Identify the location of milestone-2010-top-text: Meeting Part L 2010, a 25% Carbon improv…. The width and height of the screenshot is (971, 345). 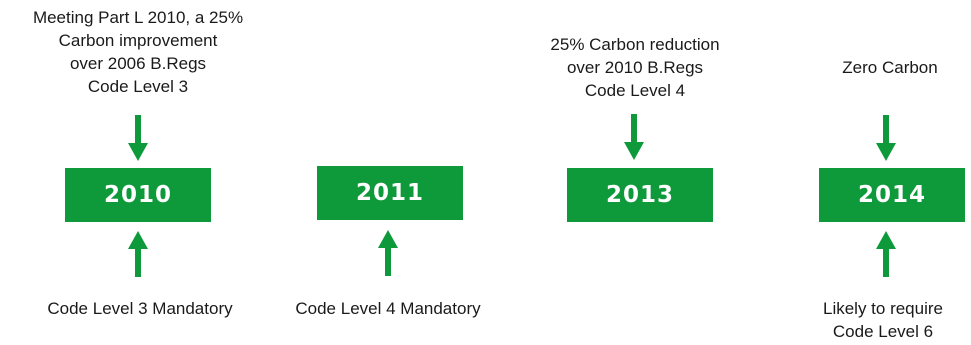
(138, 52).